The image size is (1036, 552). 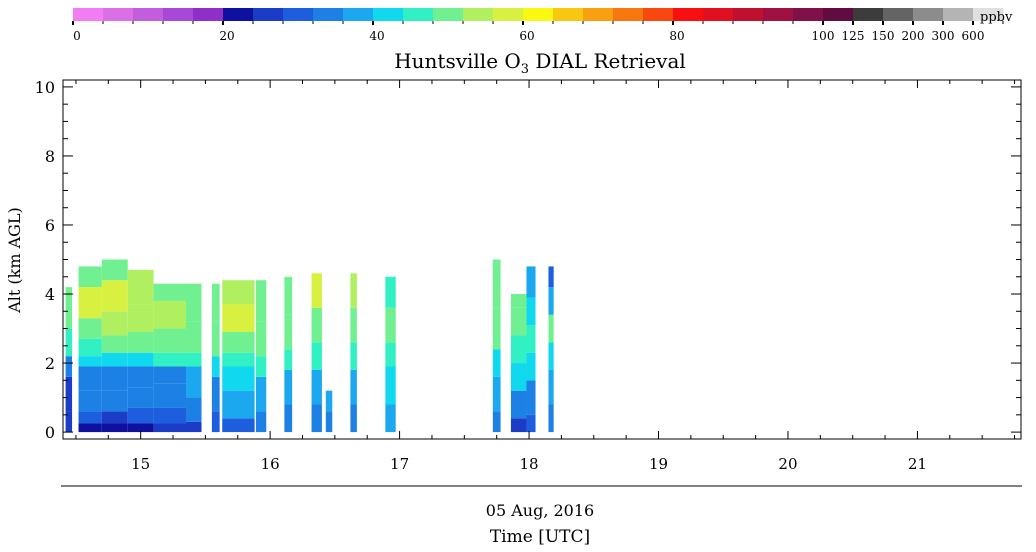 I want to click on colorbar-labels: 0 20 40 60 80 100 125 150 200 300 600, so click(x=538, y=32).